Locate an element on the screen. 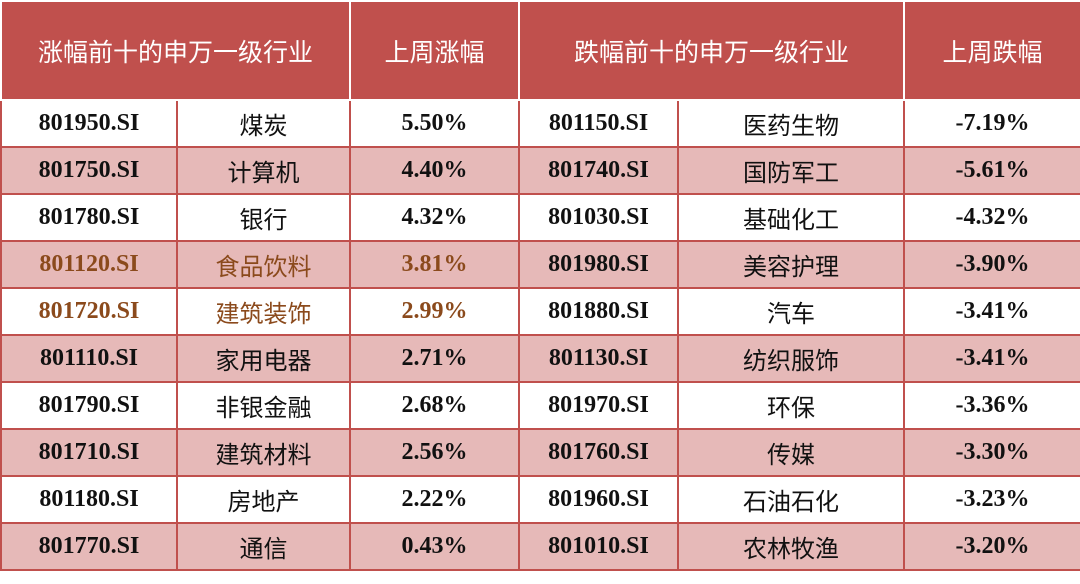 This screenshot has width=1080, height=584. gainer-pct-cell: 3.81% is located at coordinates (435, 264).